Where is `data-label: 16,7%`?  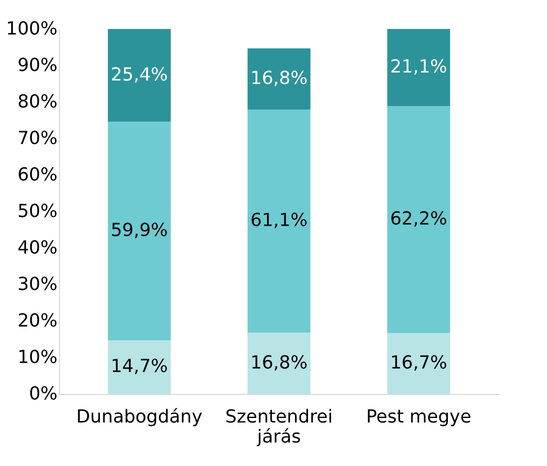
data-label: 16,7% is located at coordinates (419, 363).